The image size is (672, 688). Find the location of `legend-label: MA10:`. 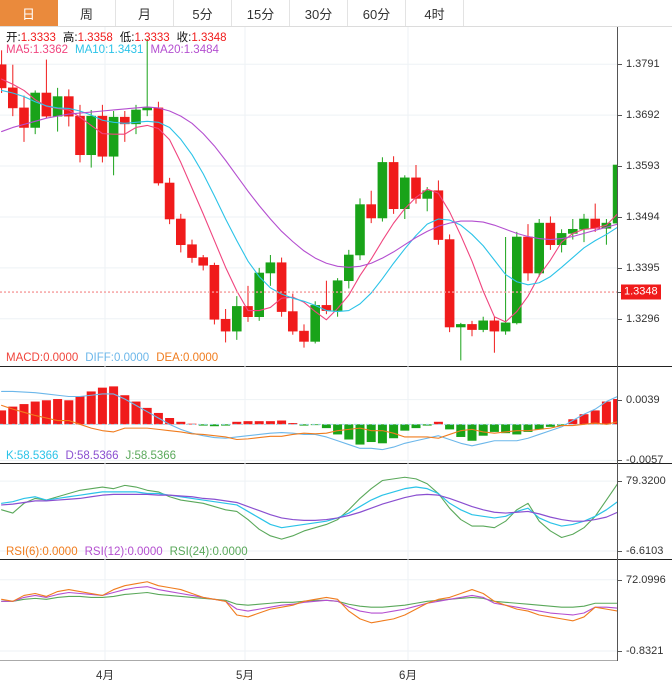

legend-label: MA10: is located at coordinates (92, 50).